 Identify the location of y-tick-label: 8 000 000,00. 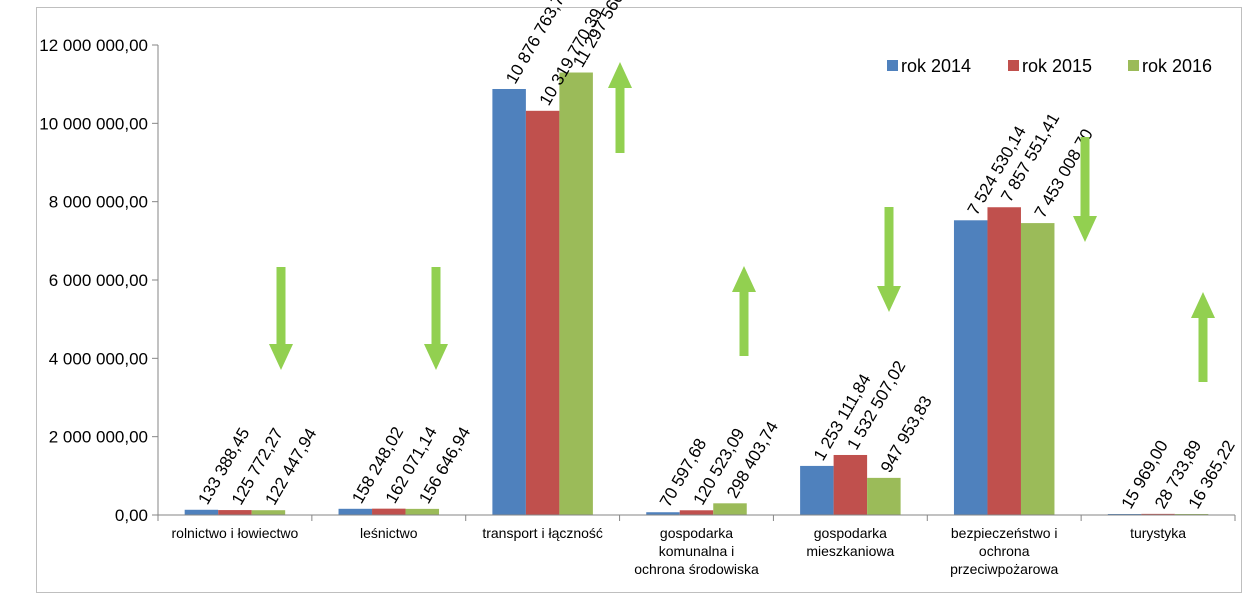
(98, 202).